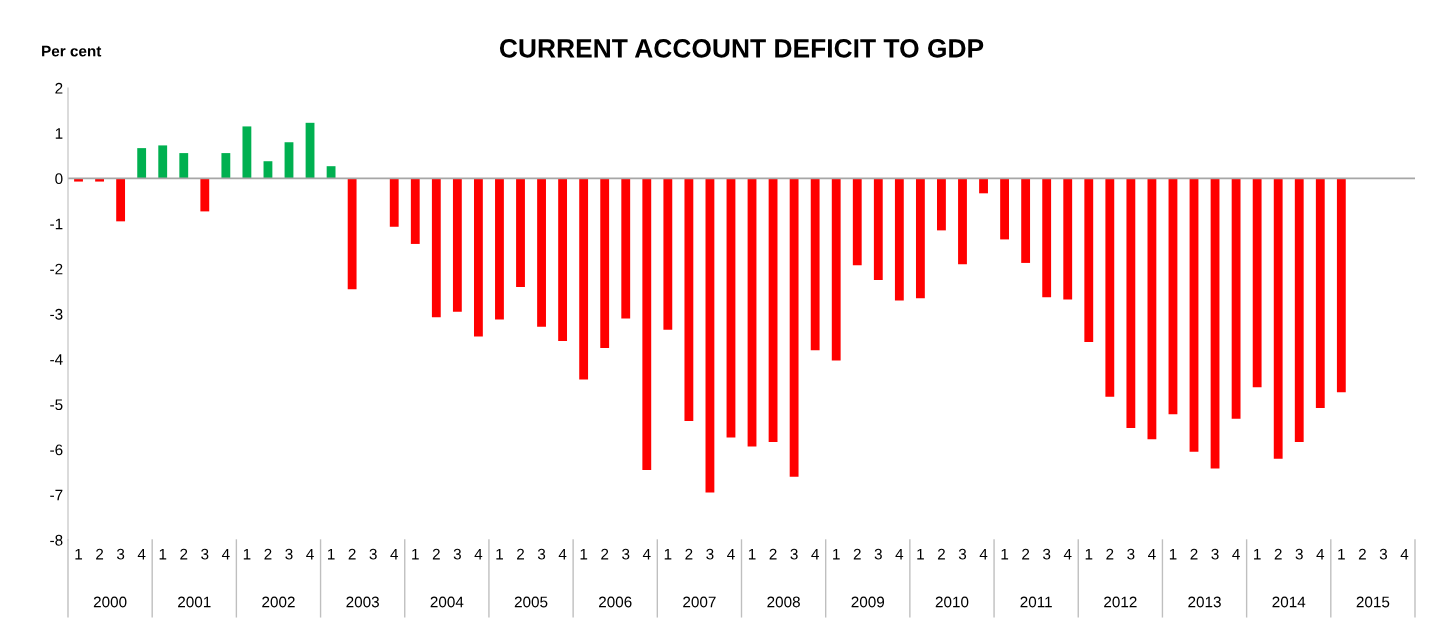 This screenshot has height=620, width=1455. What do you see at coordinates (56, 269) in the screenshot?
I see `y-tick-label: -2` at bounding box center [56, 269].